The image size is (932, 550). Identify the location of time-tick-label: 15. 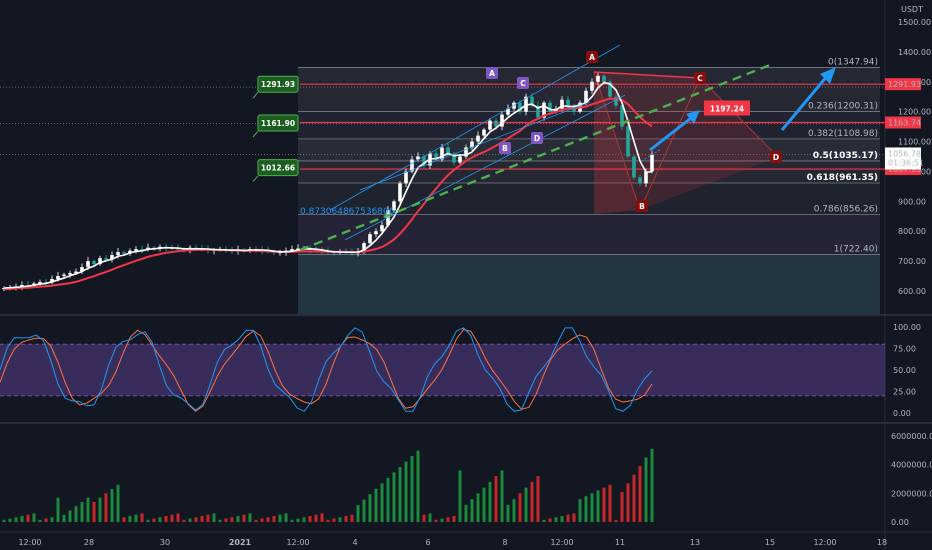
(770, 542).